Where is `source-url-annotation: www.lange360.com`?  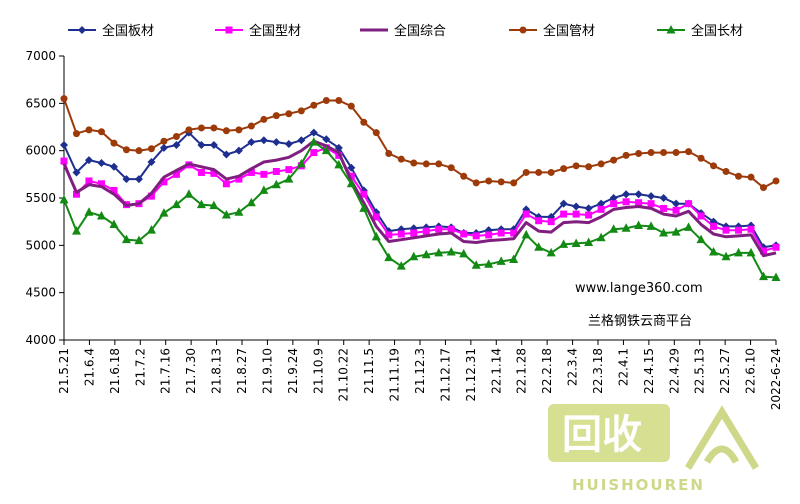 source-url-annotation: www.lange360.com is located at coordinates (639, 288).